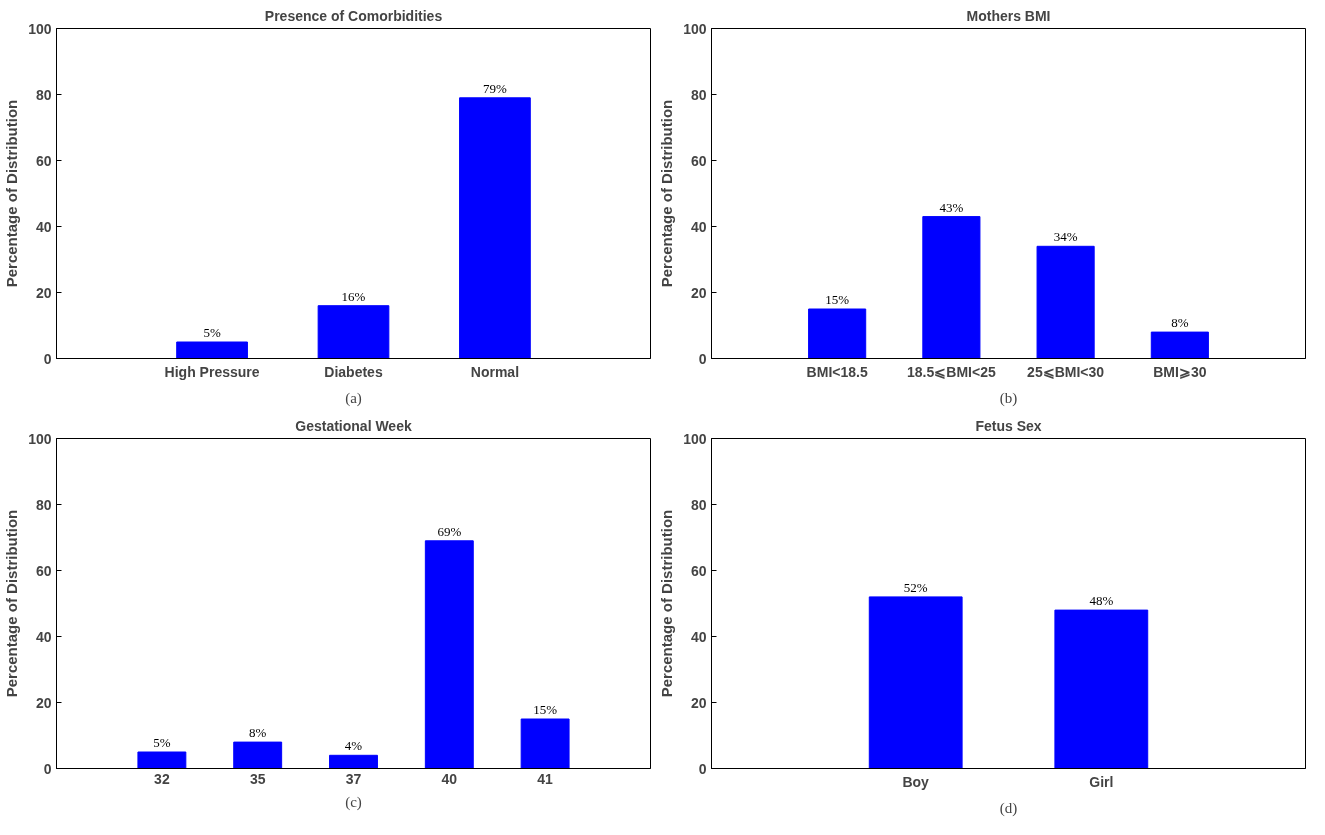  Describe the element at coordinates (1065, 237) in the screenshot. I see `data-label: 34%` at that location.